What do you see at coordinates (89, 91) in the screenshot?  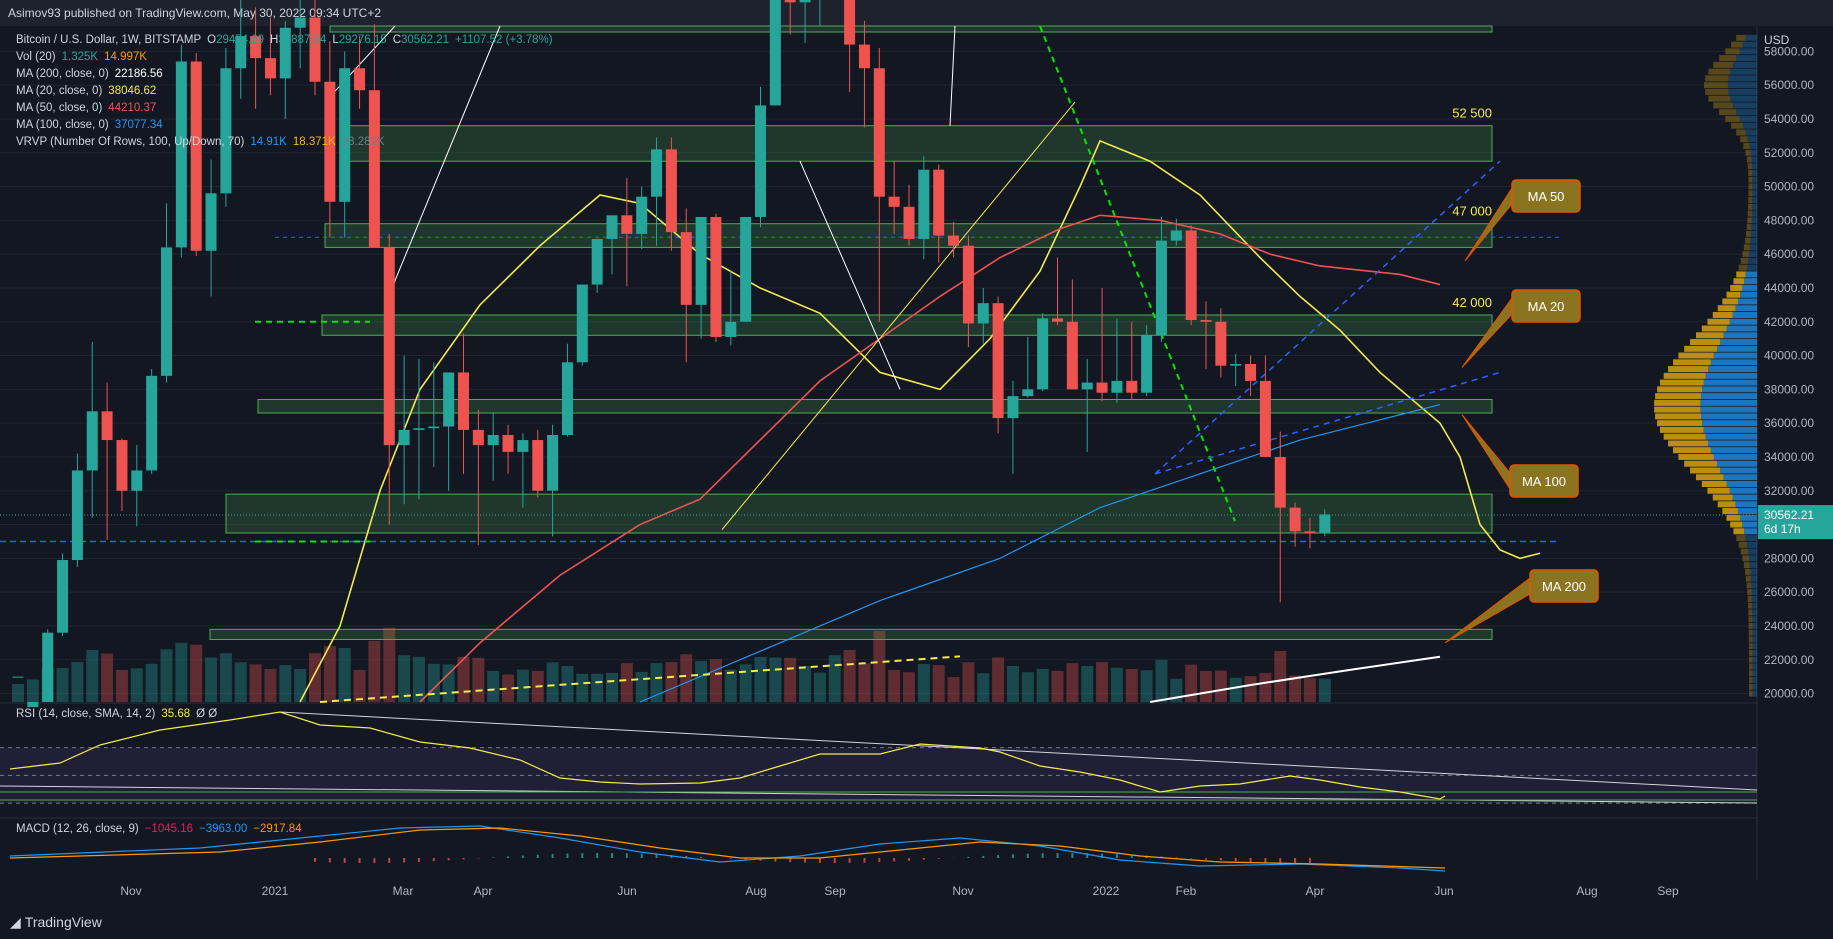 I see `legend-ma20-row: MA (20, close, 0) 38046.62` at bounding box center [89, 91].